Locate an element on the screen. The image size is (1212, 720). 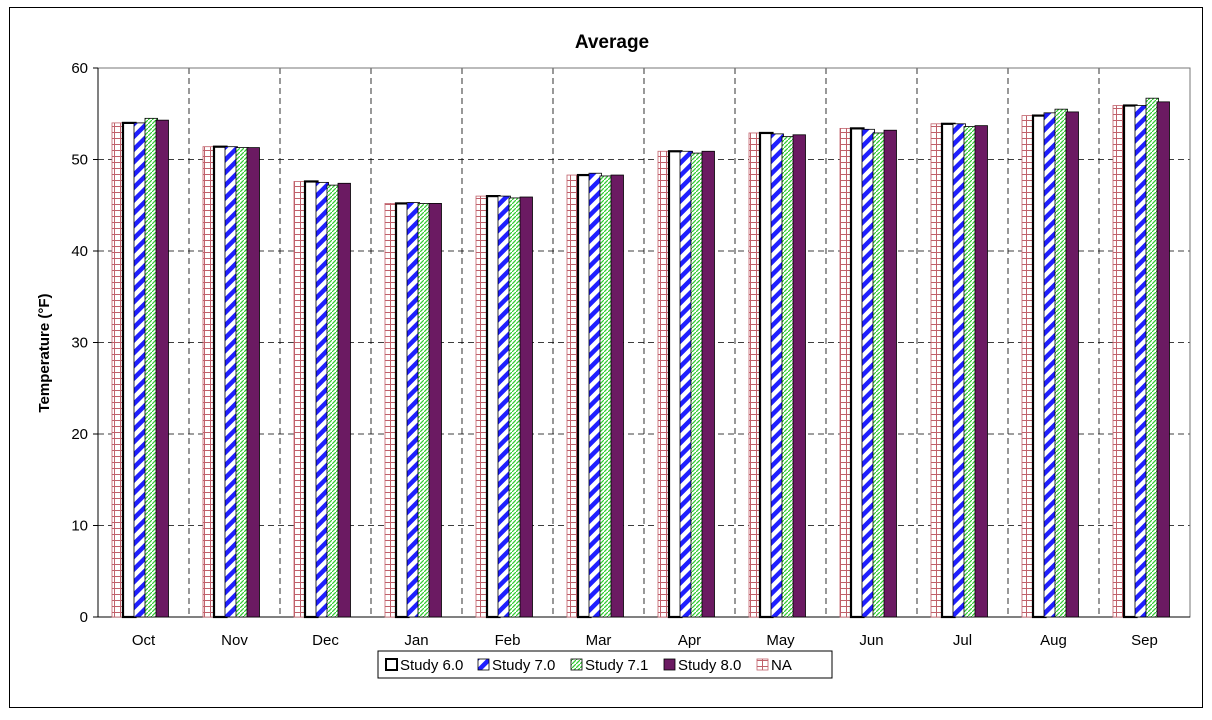
bar-study-8-0-mar is located at coordinates (617, 396).